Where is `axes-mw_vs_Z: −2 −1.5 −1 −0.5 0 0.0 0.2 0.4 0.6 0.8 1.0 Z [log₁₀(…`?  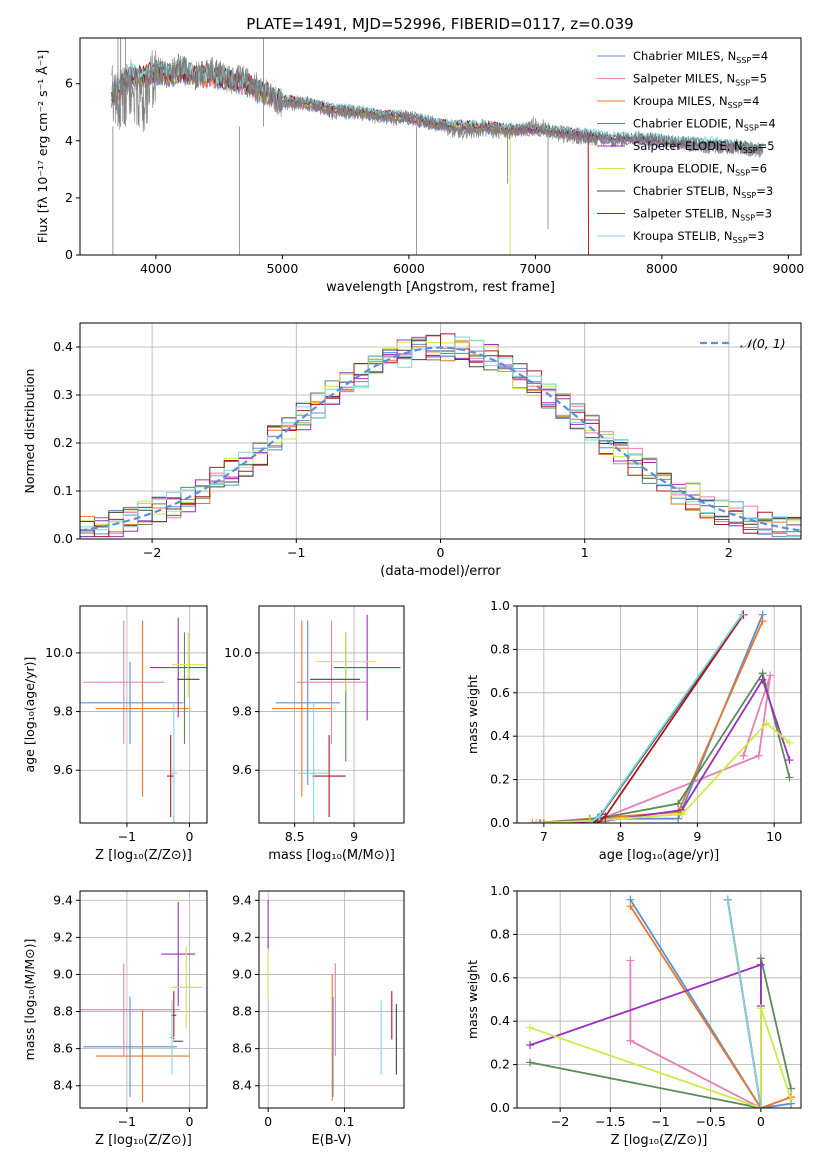
axes-mw_vs_Z: −2 −1.5 −1 −0.5 0 0.0 0.2 0.4 0.6 0.8 1.0 Z [log₁₀(… is located at coordinates (633, 1015).